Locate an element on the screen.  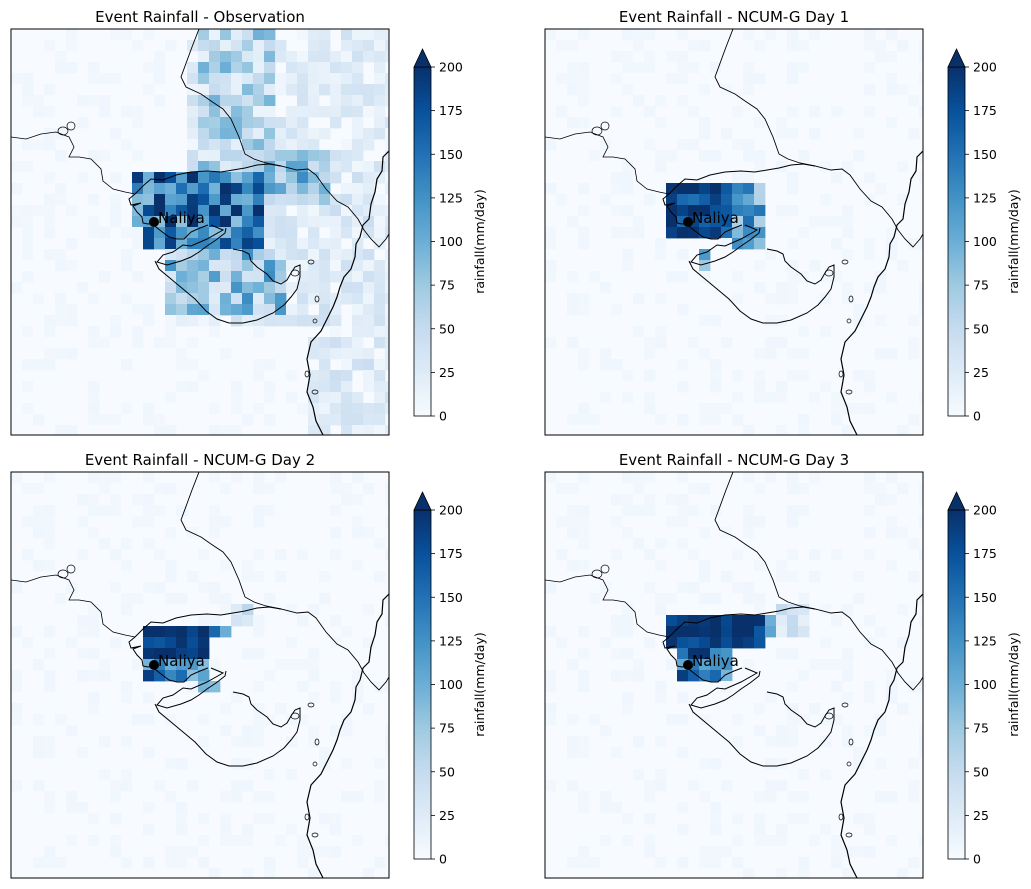
island-outline is located at coordinates (315, 321).